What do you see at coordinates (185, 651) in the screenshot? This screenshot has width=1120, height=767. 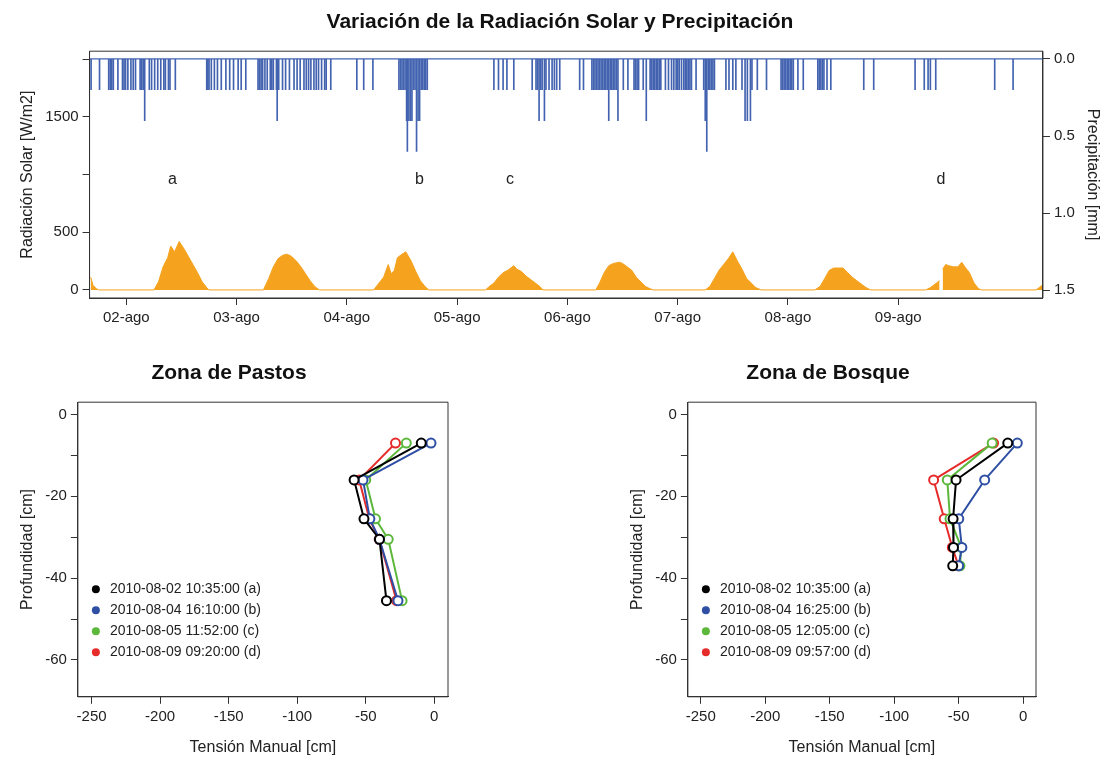 I see `legend-label: 2010-08-09 09:20:00 (d)` at bounding box center [185, 651].